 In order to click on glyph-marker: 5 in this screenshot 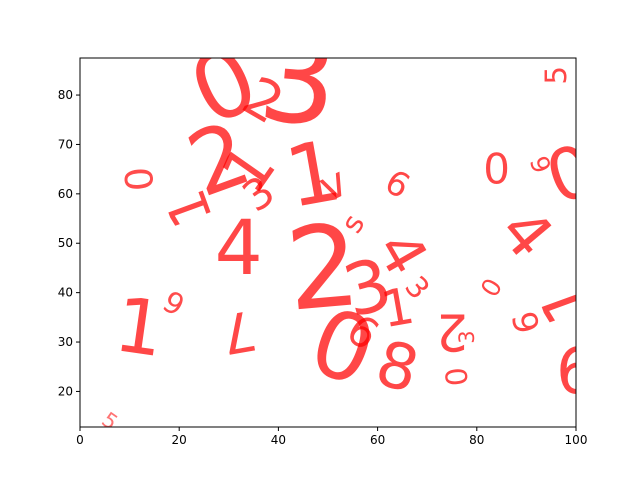, I will do `click(556, 75)`.